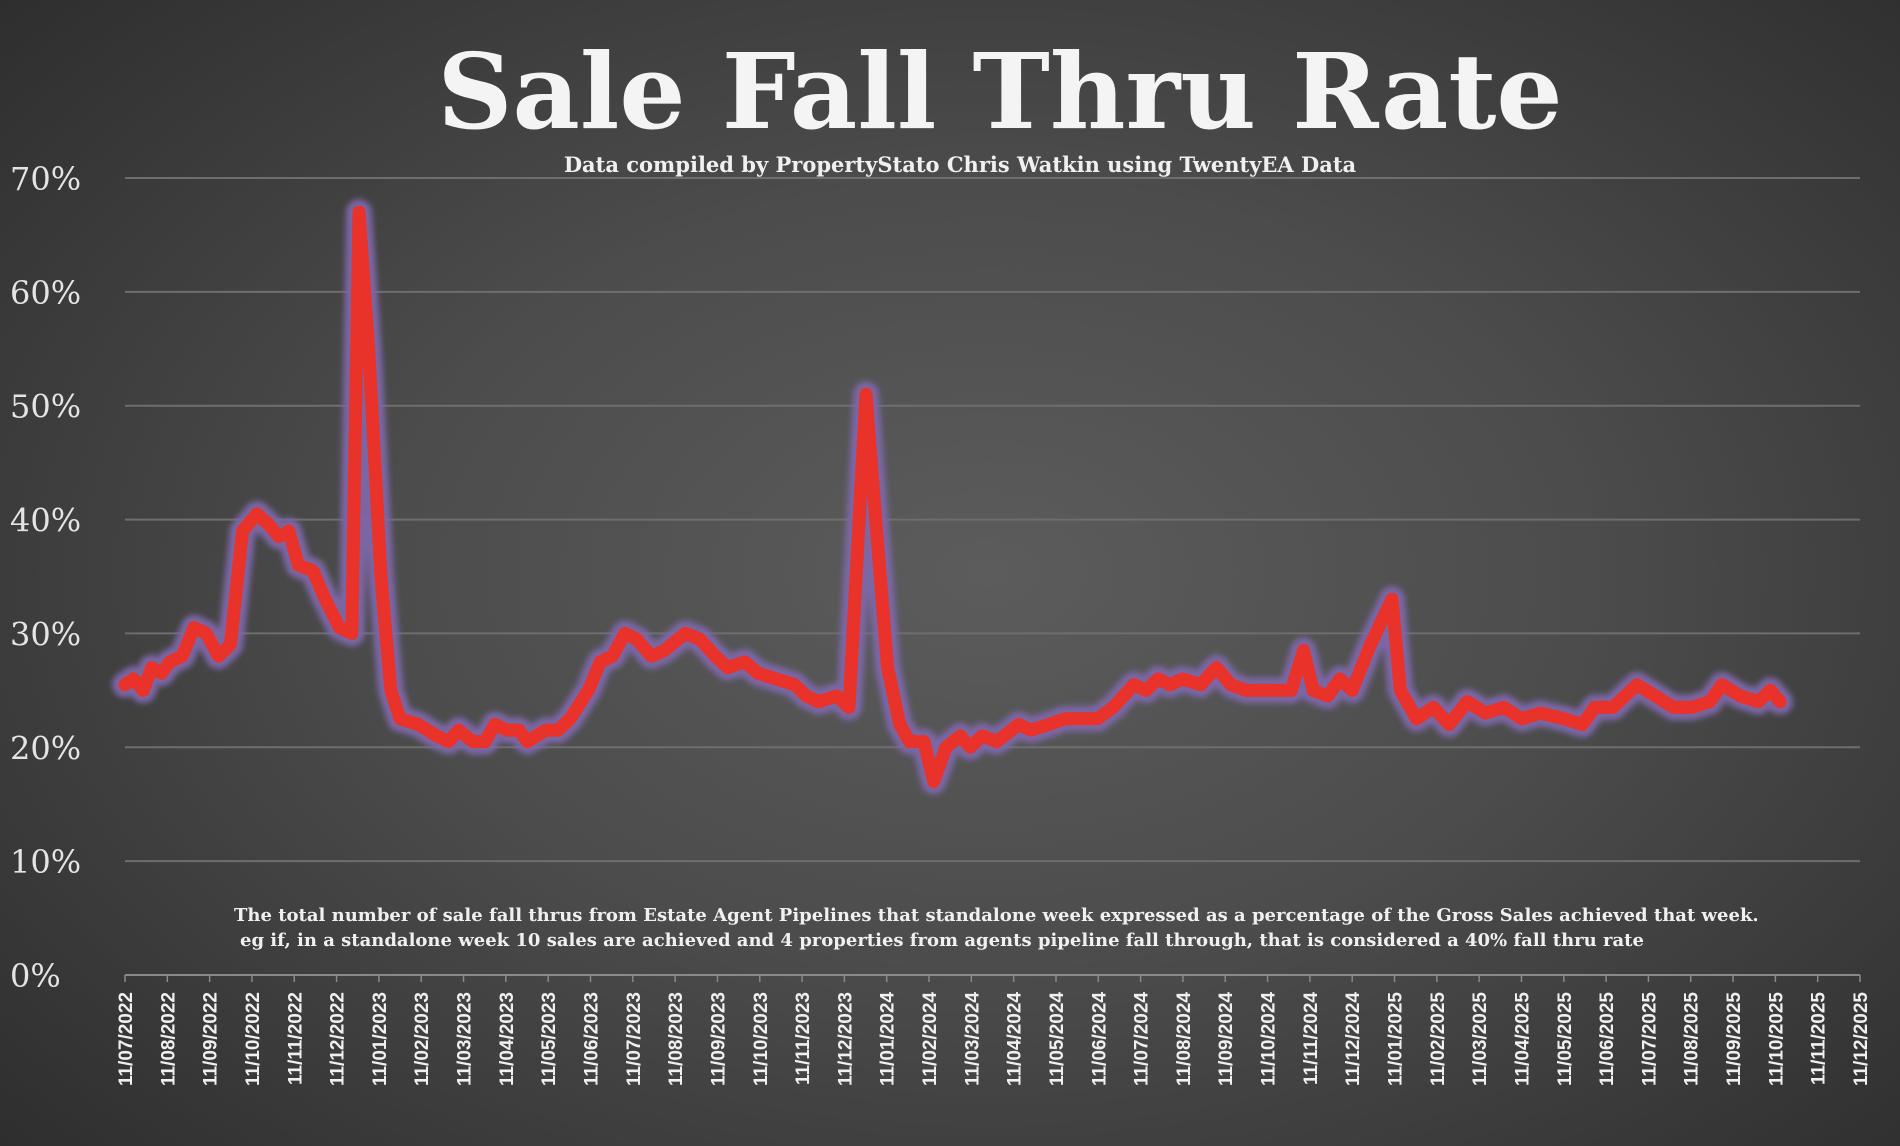 The height and width of the screenshot is (1146, 1900). What do you see at coordinates (1607, 1039) in the screenshot?
I see `x-tick-label: 11/06/2025` at bounding box center [1607, 1039].